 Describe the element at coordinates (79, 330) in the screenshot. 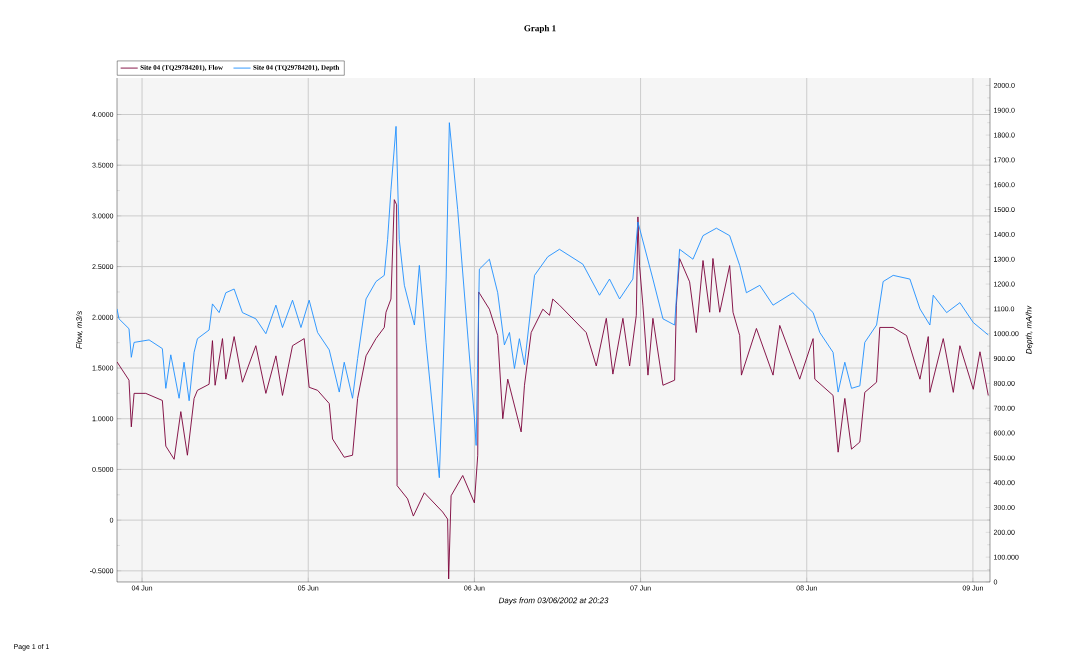

I see `y-axis-title: Flow, m3/s` at that location.